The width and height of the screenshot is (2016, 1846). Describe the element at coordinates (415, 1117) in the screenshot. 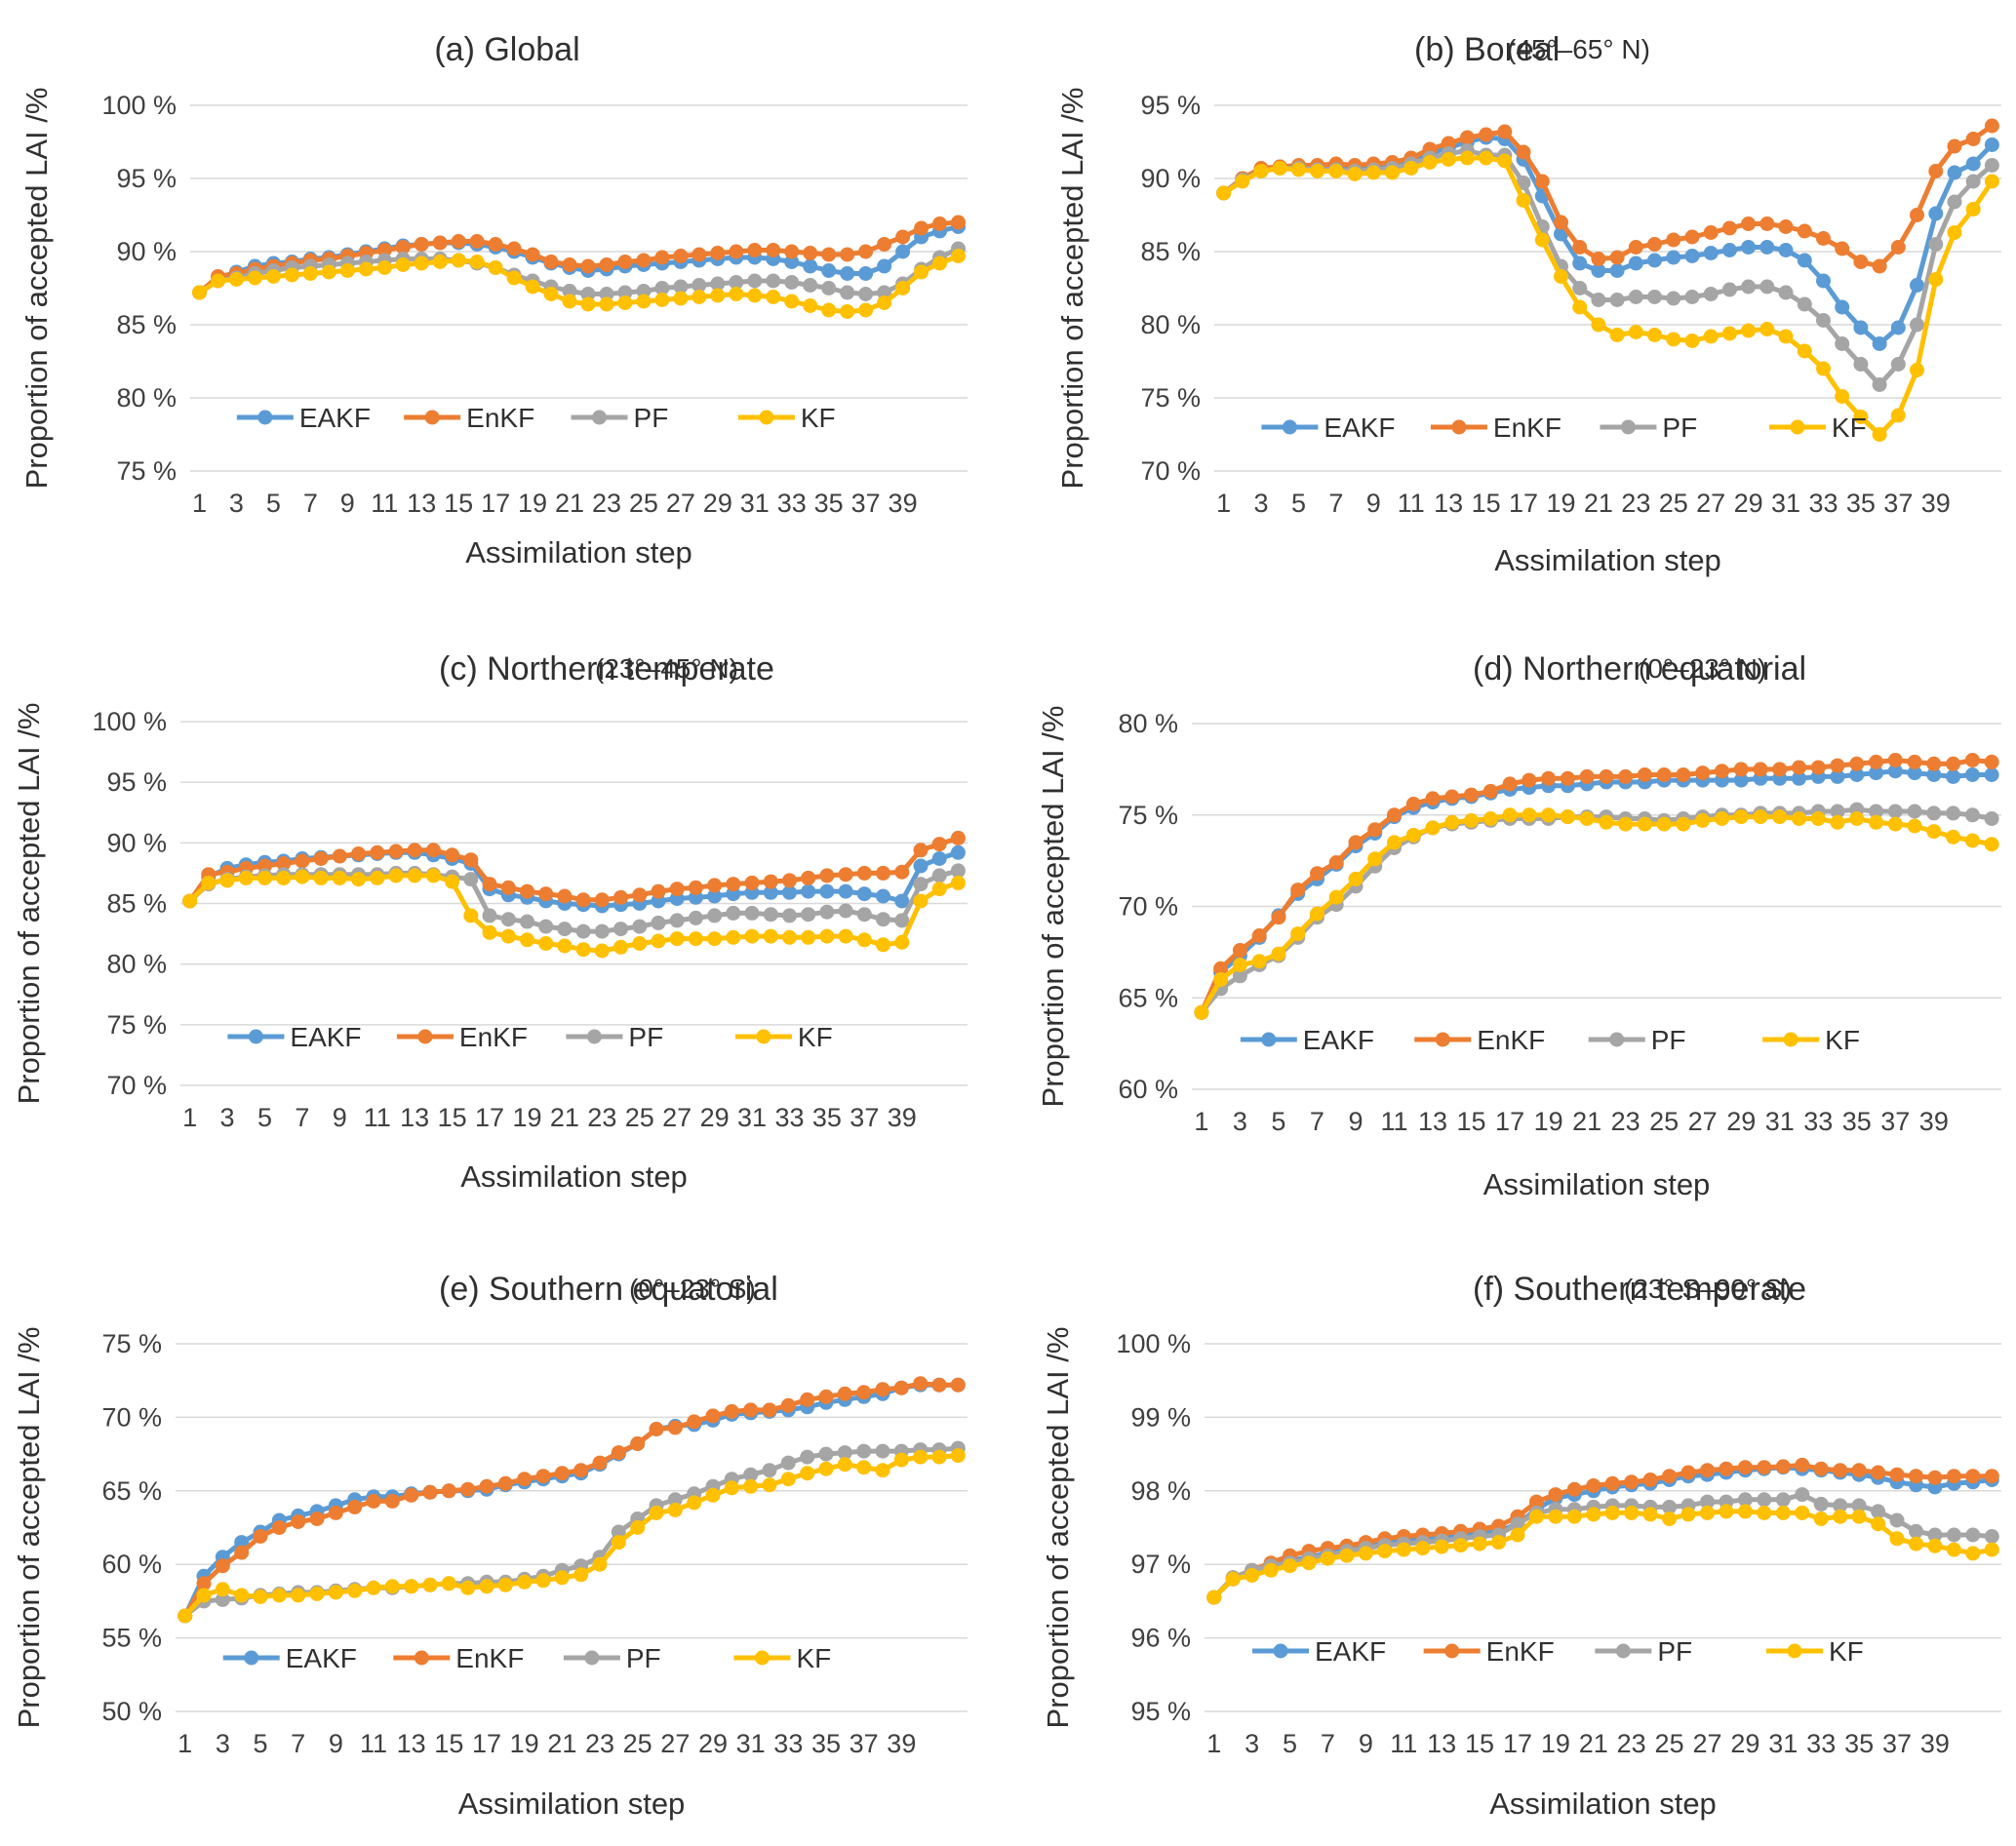

I see `x-tick-label: 13` at that location.